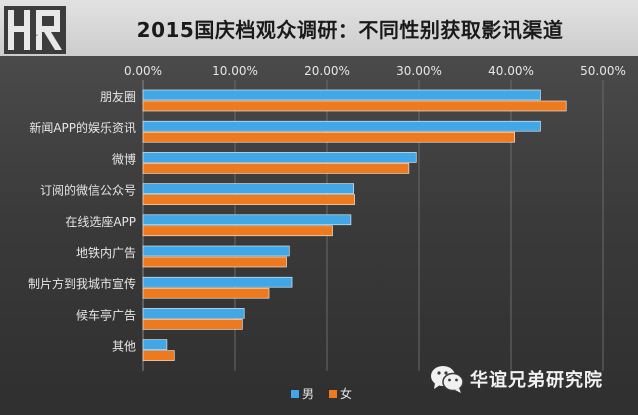 This screenshot has height=415, width=638. Describe the element at coordinates (37, 36) in the screenshot. I see `logo-text: HR` at that location.